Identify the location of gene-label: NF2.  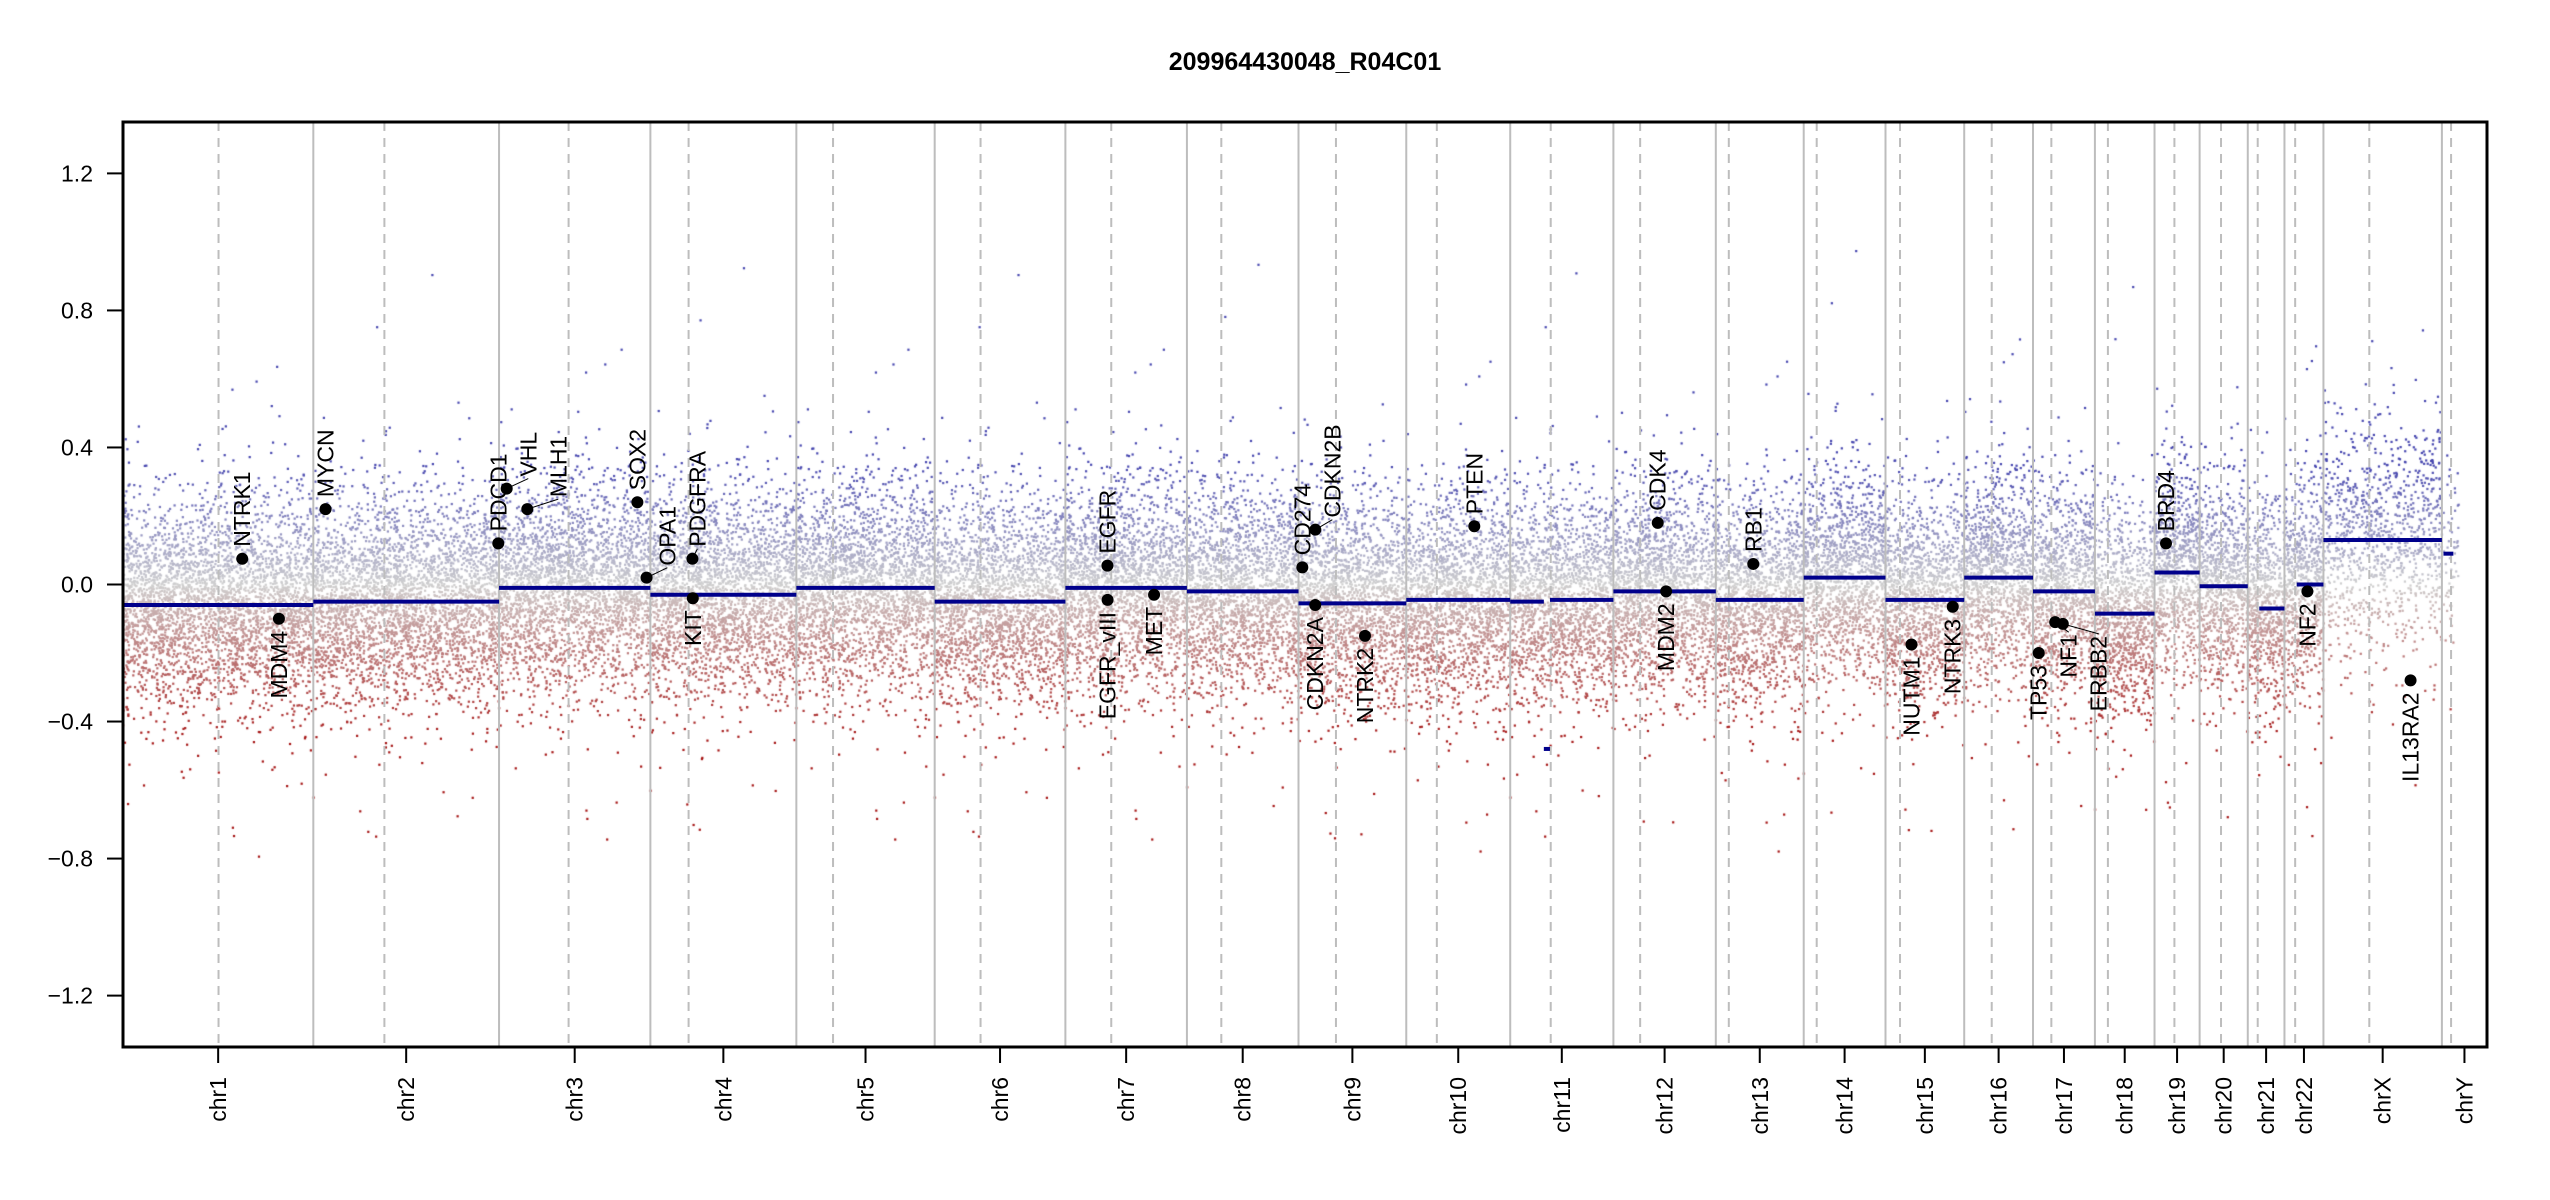
(2307, 624).